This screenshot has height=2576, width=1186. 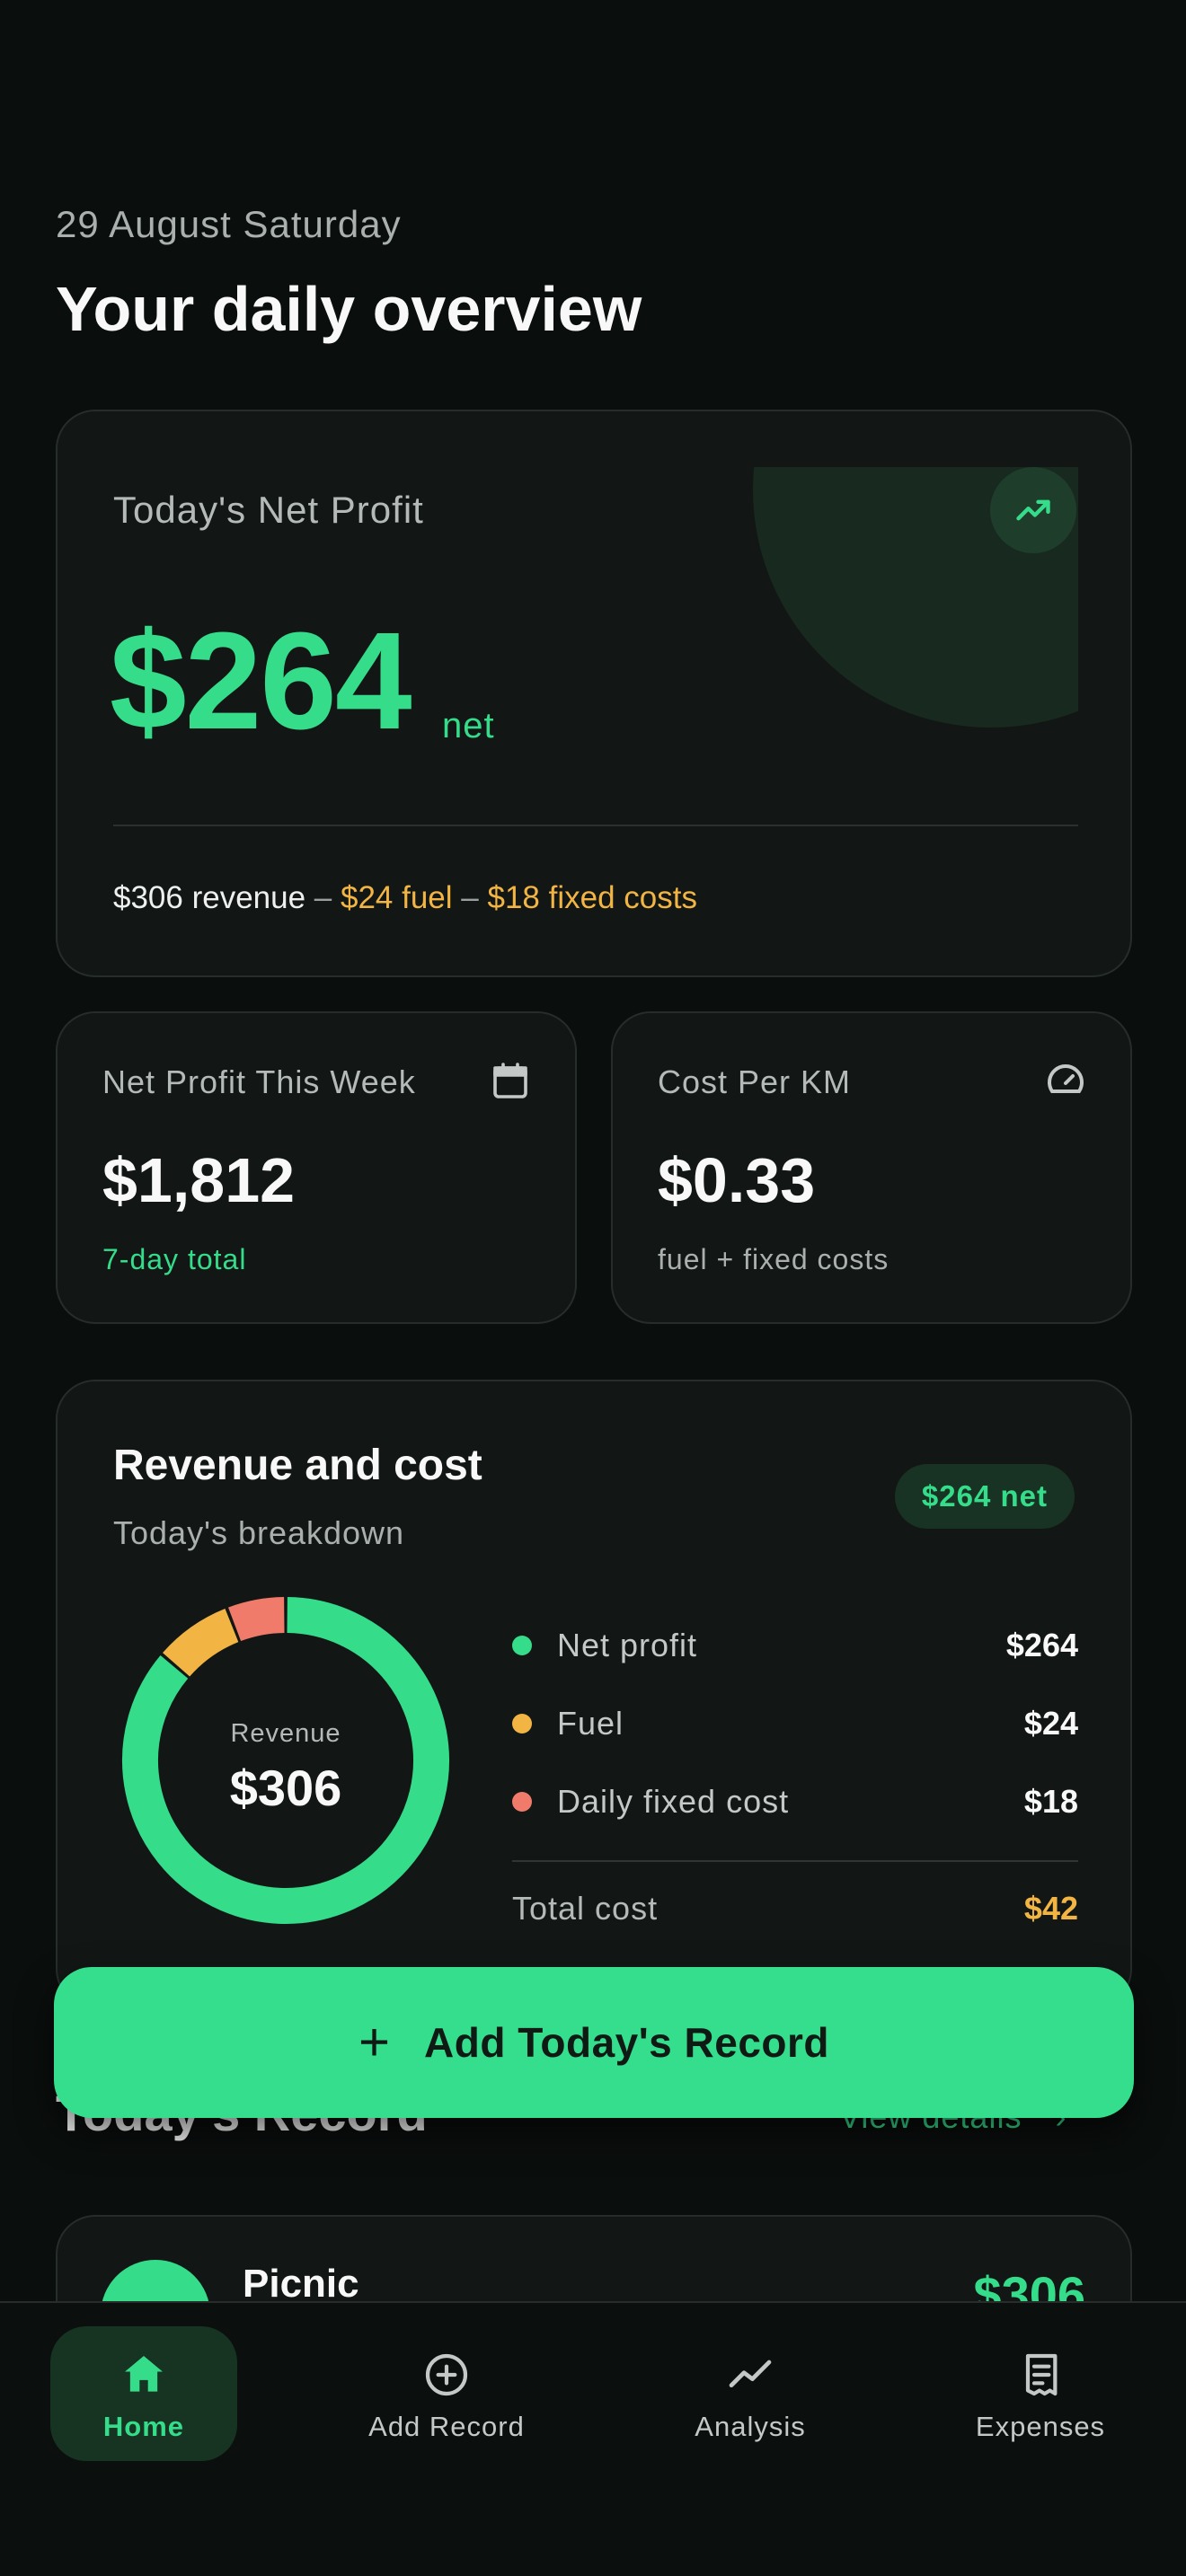 I want to click on fixed-costs-text: $18 fixed costs, so click(x=592, y=897).